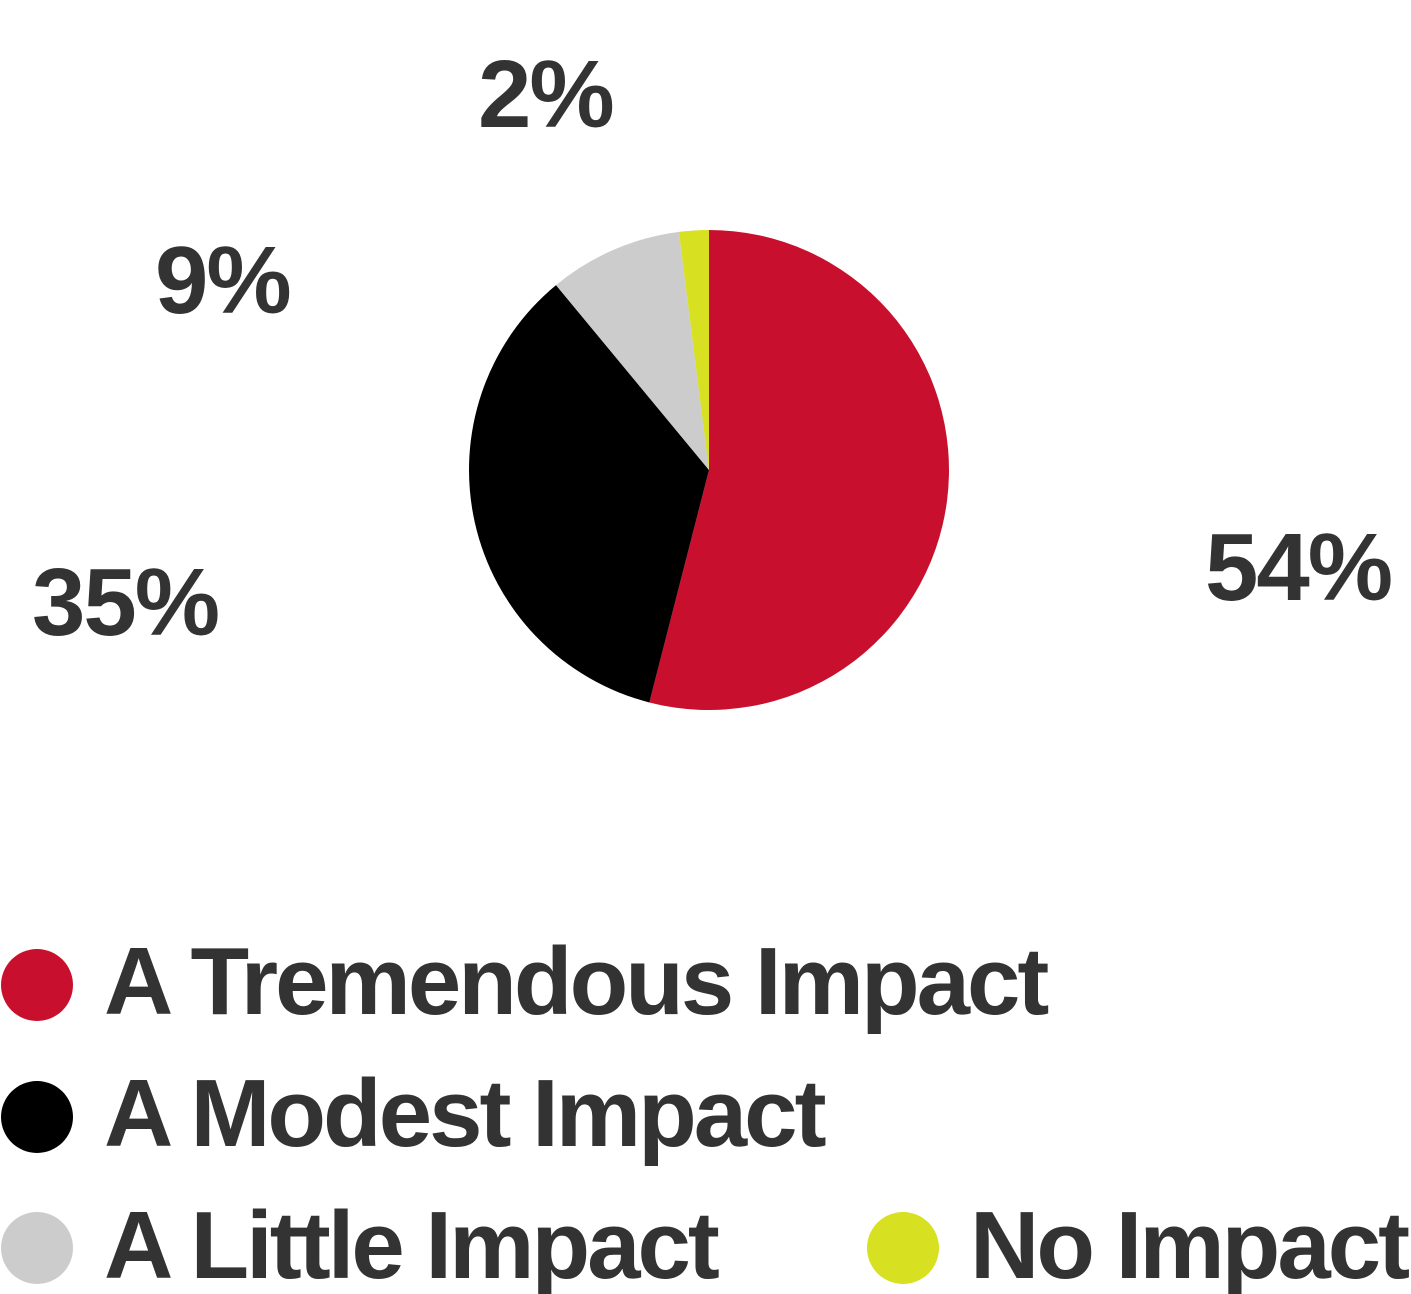 The image size is (1411, 1294). I want to click on legend-swatch-tremendous, so click(37, 985).